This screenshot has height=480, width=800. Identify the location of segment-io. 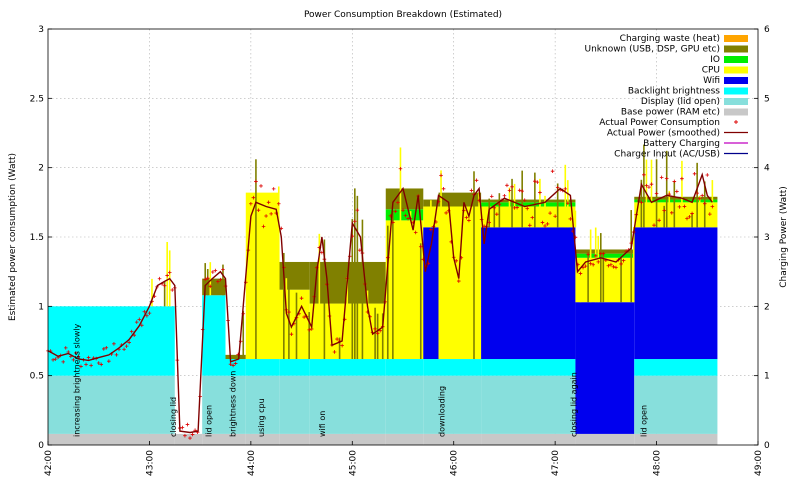
(528, 204).